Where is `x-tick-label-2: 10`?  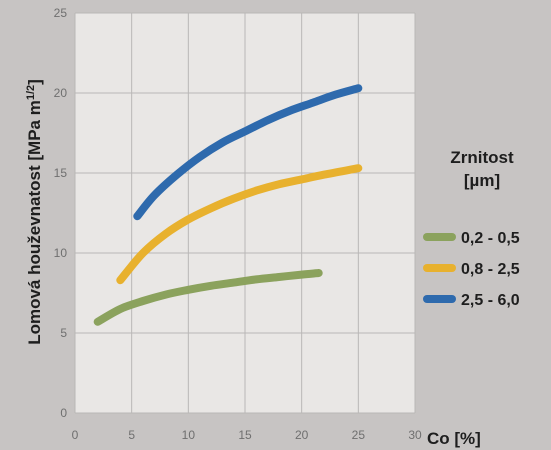
x-tick-label-2: 10 is located at coordinates (189, 435).